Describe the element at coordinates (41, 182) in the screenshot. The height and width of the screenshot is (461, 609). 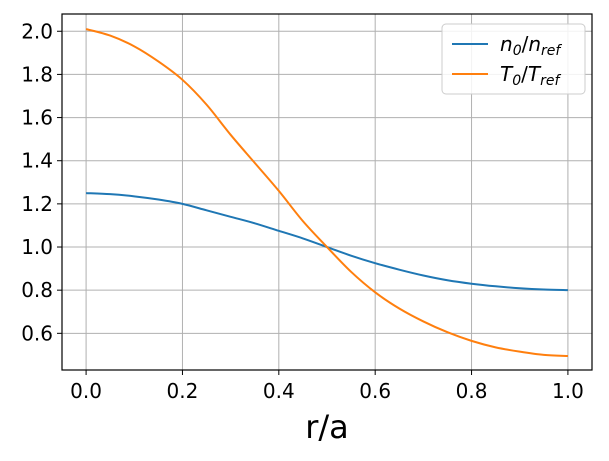
I see `y-axis-ticks: 0.6 0.8 1.0 1.2 1.4 1.6 1.8 2.0` at that location.